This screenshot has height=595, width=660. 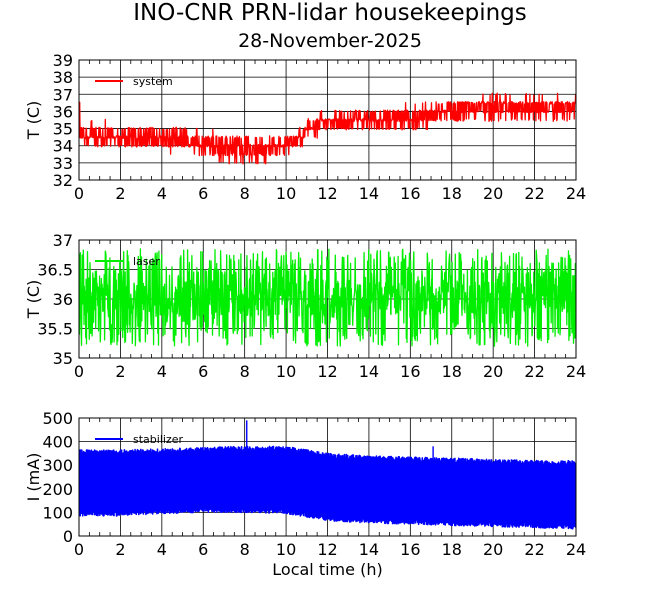 What do you see at coordinates (63, 299) in the screenshot?
I see `panel2-ytick-label: 36` at bounding box center [63, 299].